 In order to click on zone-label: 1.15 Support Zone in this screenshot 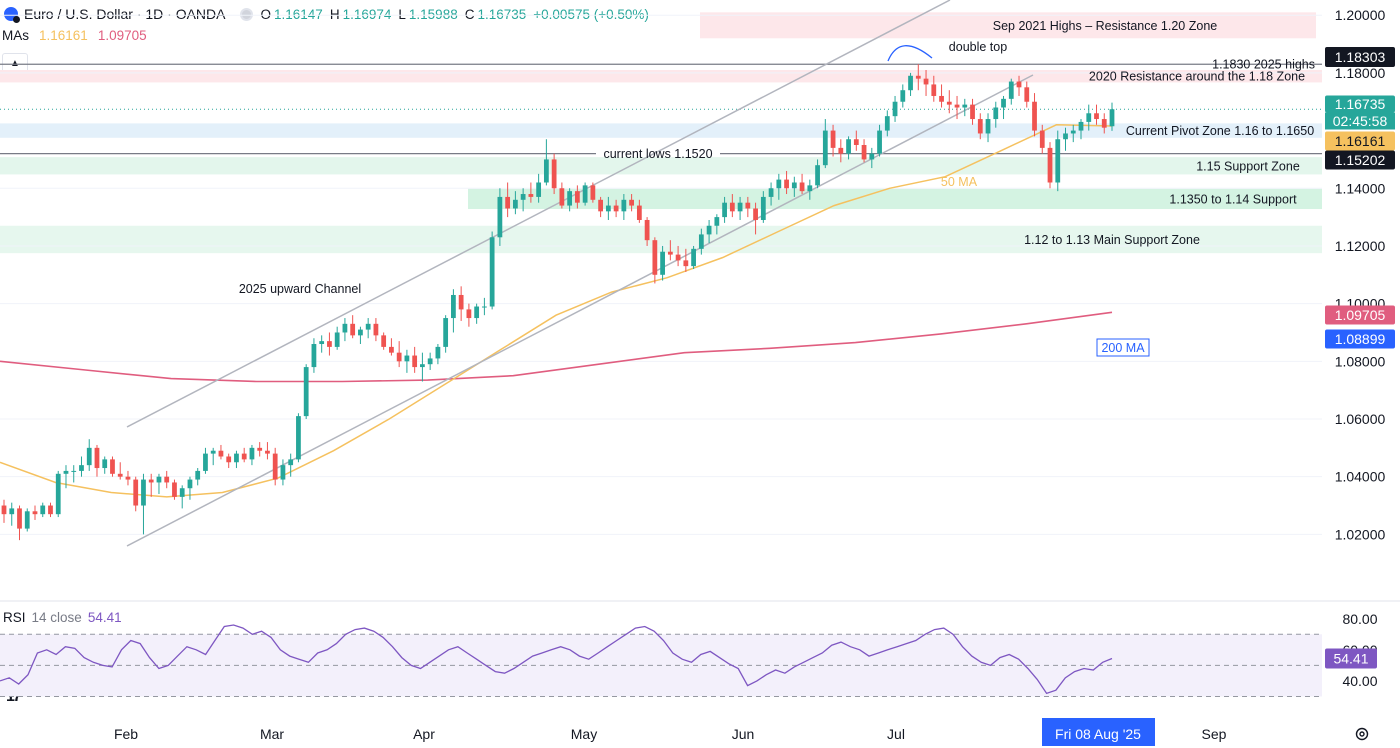, I will do `click(1248, 166)`.